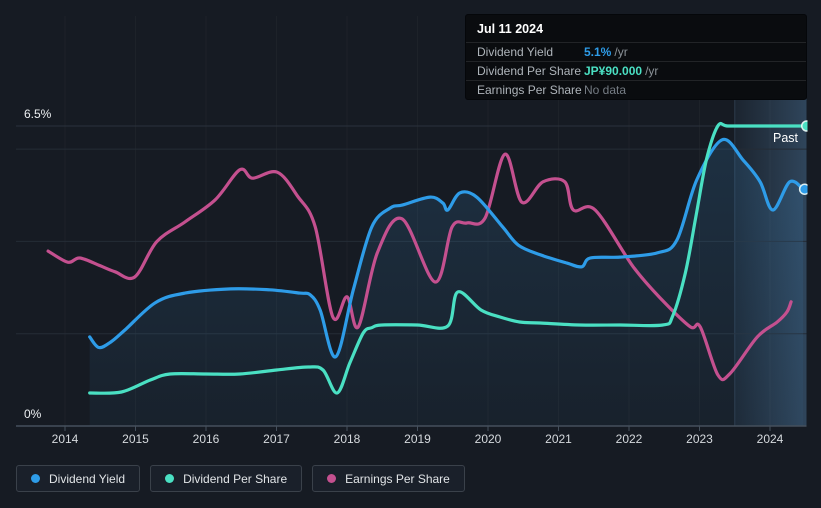  I want to click on tooltip-row-dividend-yield: Dividend Yield 5.1%/yr, so click(636, 51).